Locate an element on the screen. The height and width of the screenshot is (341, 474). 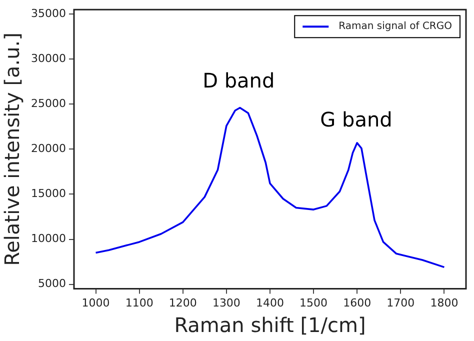
y-tick-label: 15000 is located at coordinates (48, 193).